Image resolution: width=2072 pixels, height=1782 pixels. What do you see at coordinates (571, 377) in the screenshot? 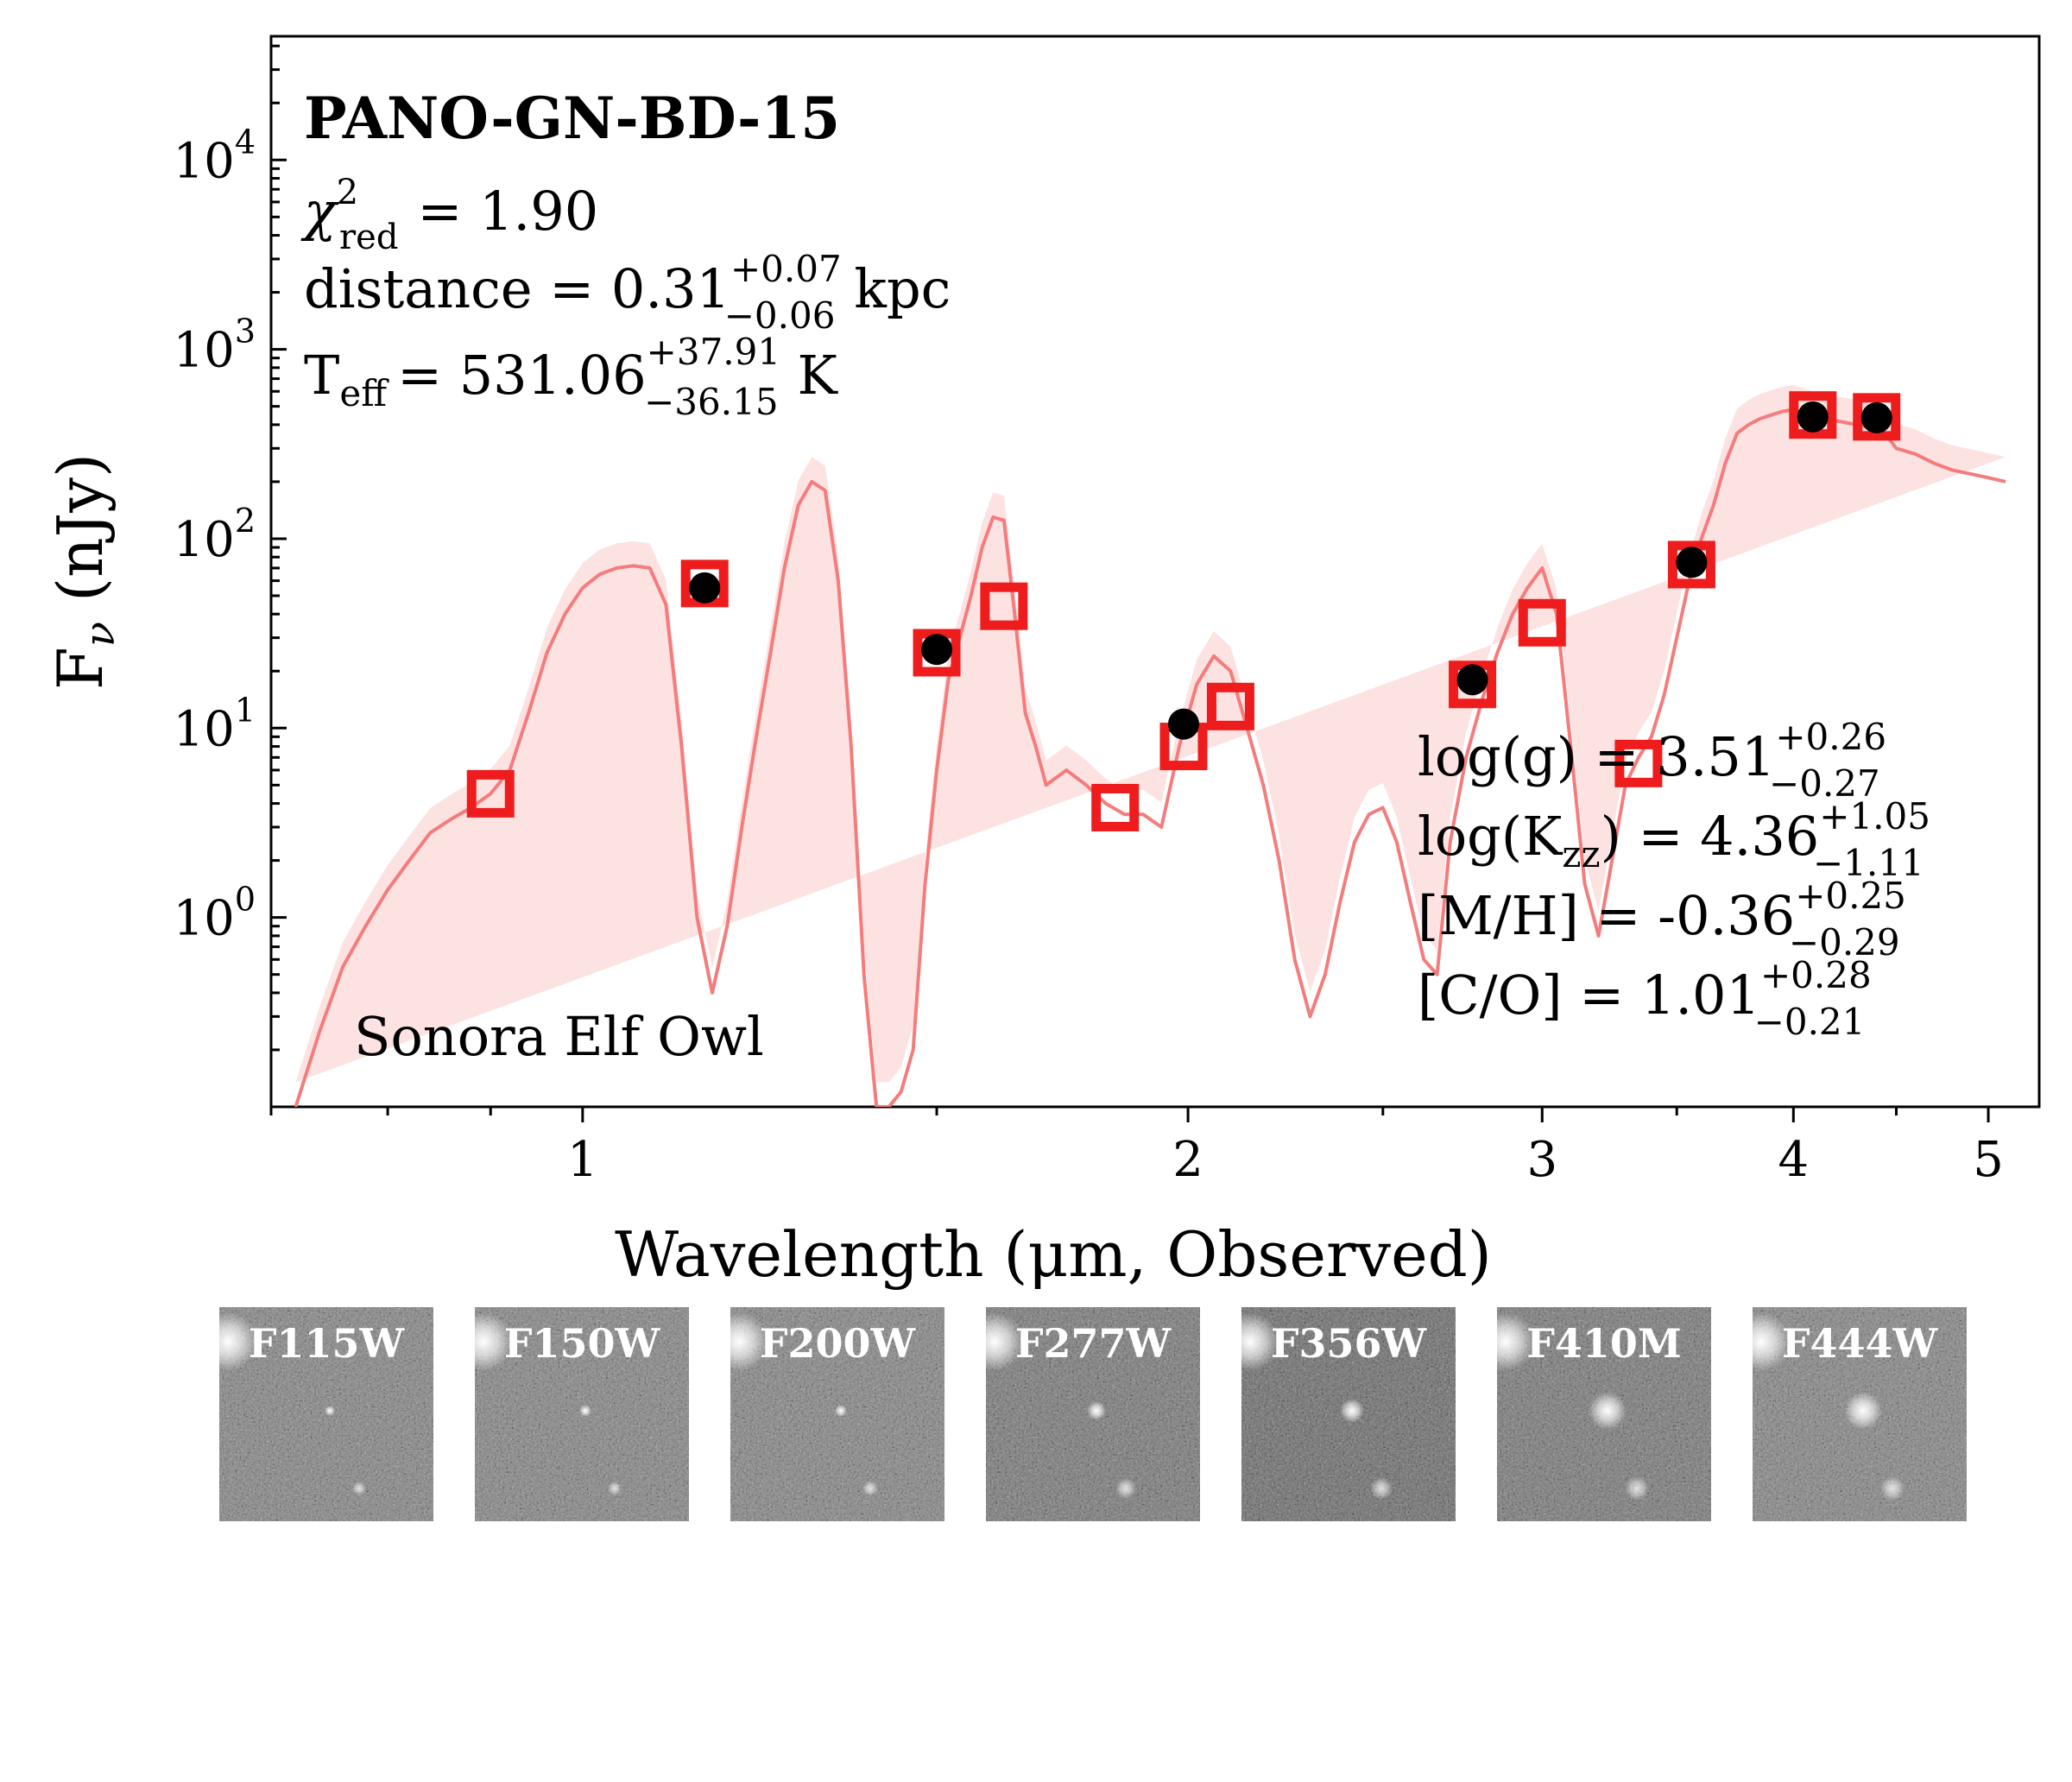
I see `teff-annotation: Teff = 531.06+37.91 −36.15 K` at bounding box center [571, 377].